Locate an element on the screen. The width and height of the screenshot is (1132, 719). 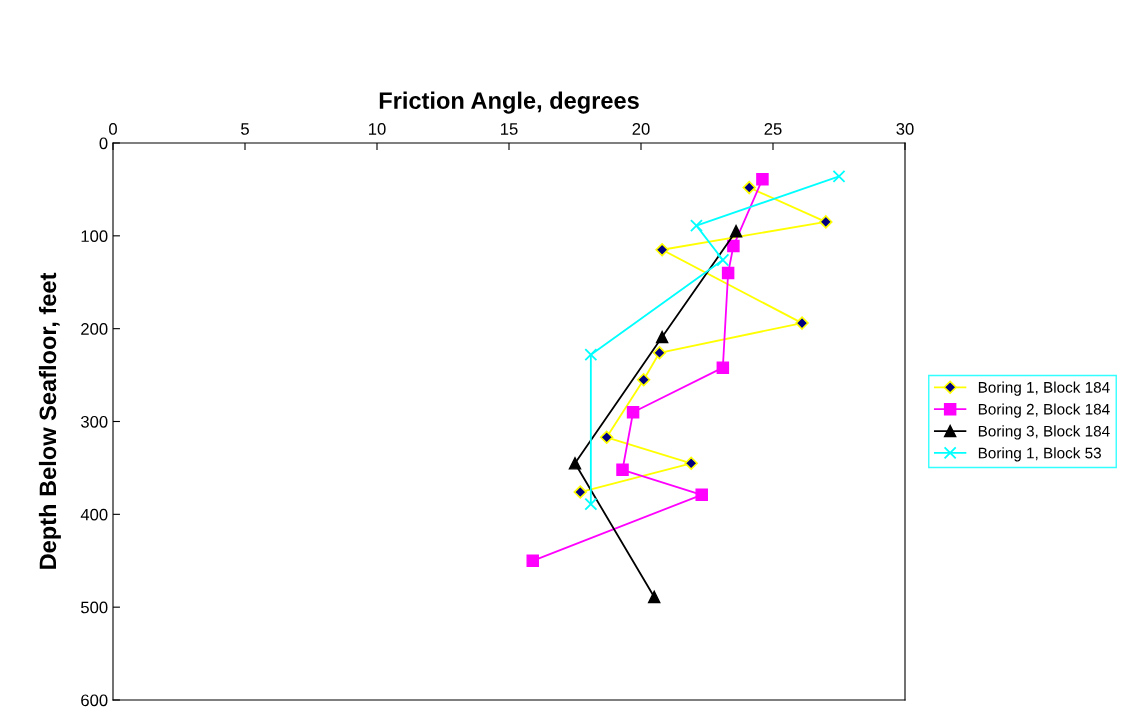
x-axis-title: Friction Angle, degrees is located at coordinates (509, 102).